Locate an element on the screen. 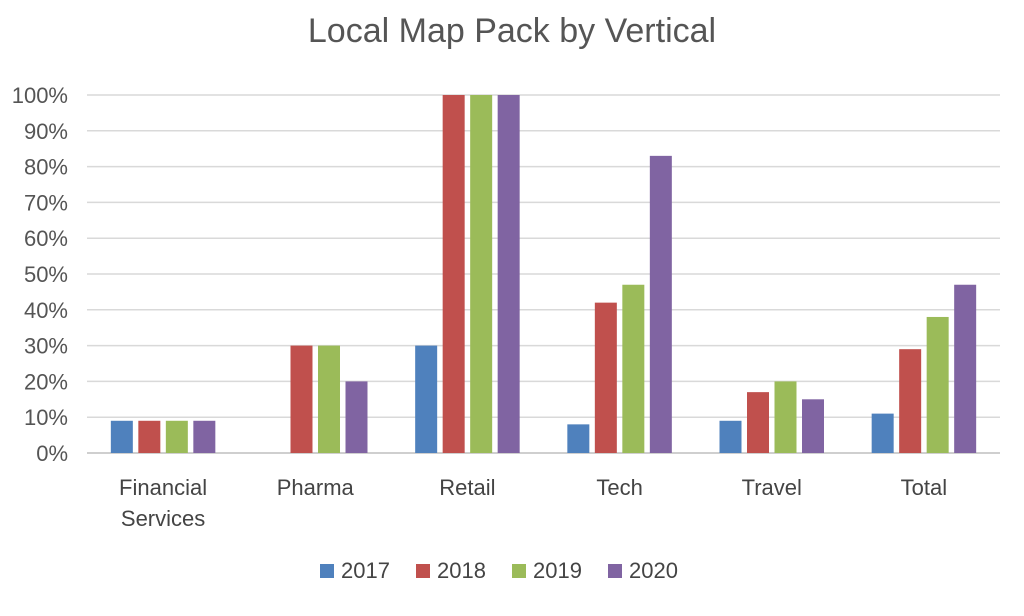 The width and height of the screenshot is (1024, 616). legend-swatch-2017 is located at coordinates (327, 571).